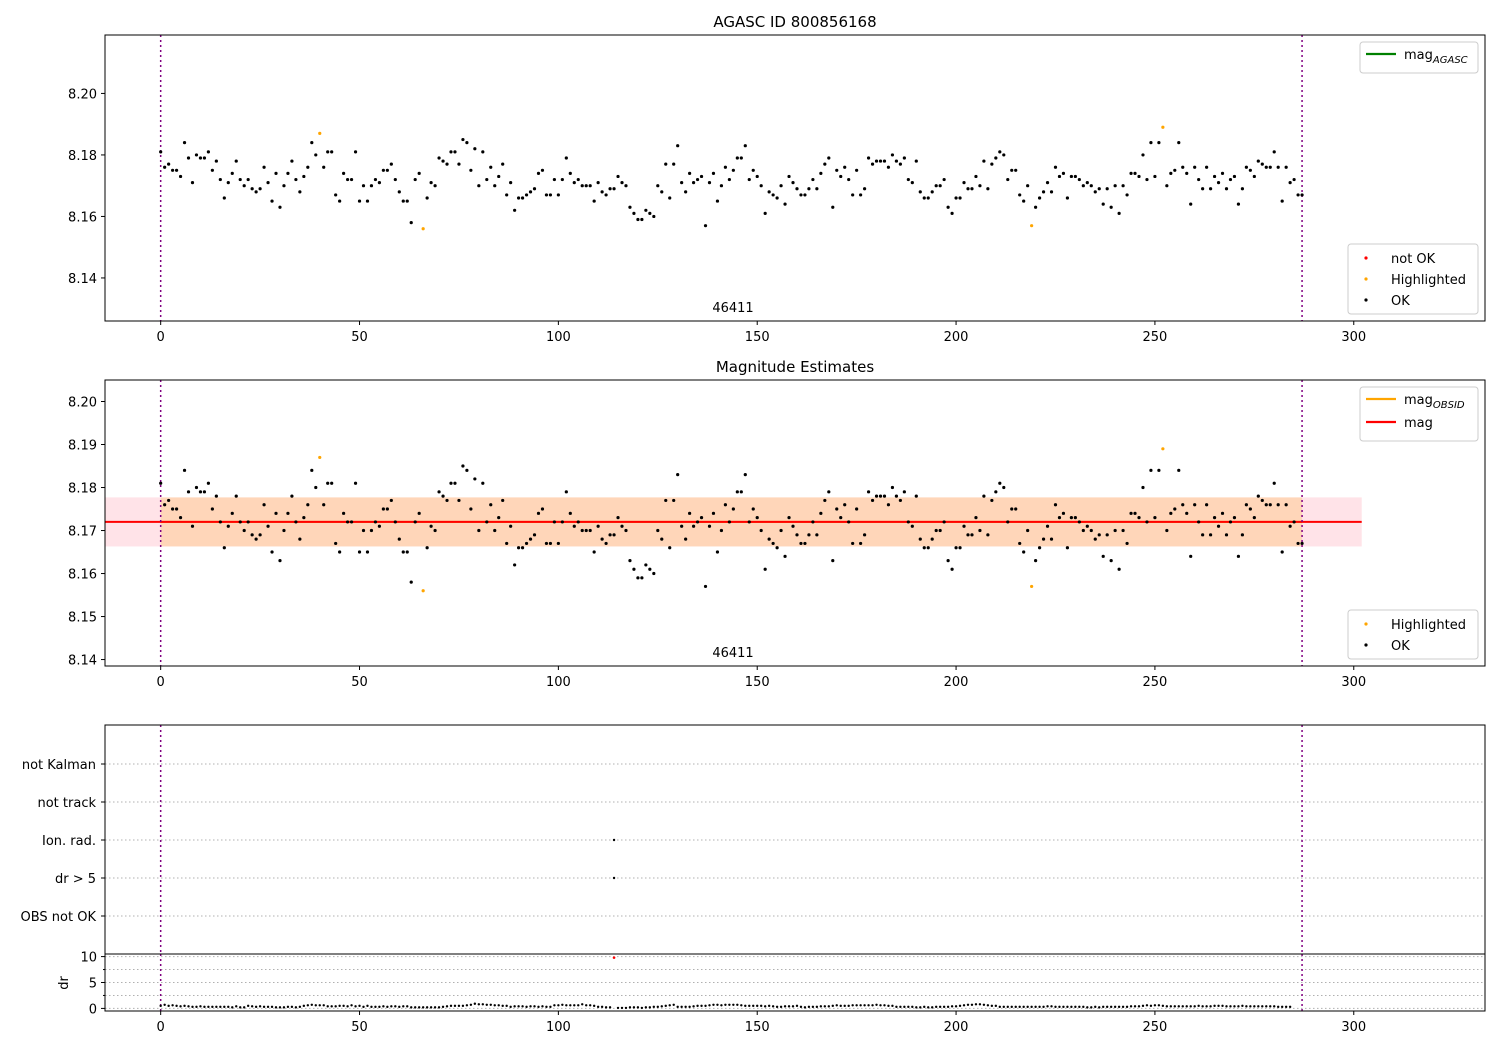 The height and width of the screenshot is (1050, 1500). Describe the element at coordinates (757, 1027) in the screenshot. I see `panel4-xtick-label: 150` at that location.